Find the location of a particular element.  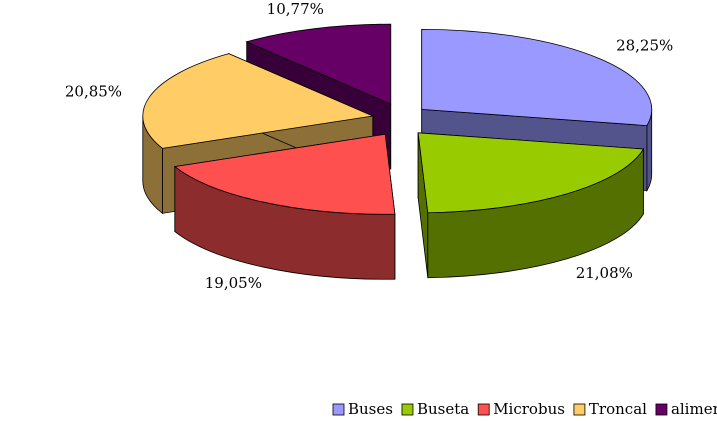

data-label: 20,85% is located at coordinates (93, 91).